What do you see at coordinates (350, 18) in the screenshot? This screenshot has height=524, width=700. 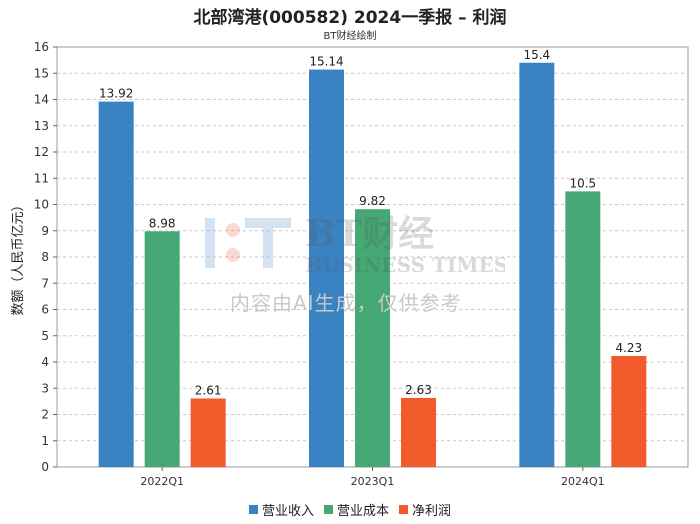 I see `chart-title: 北部湾港(000582) 2024一季报 – 利润` at bounding box center [350, 18].